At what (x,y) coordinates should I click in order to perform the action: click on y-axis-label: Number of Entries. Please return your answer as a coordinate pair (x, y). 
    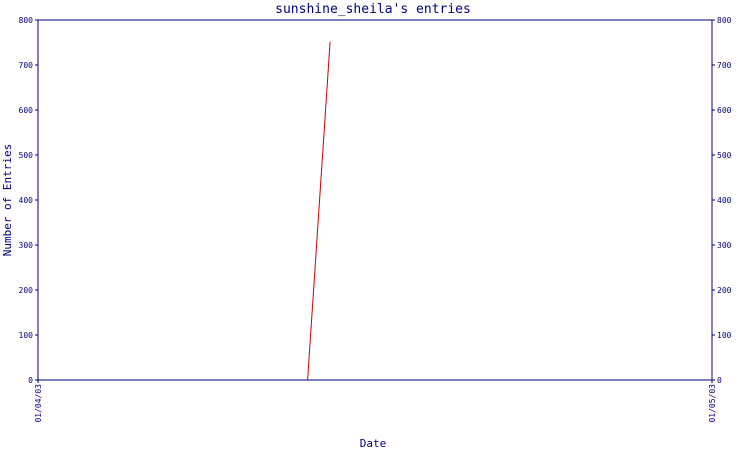
    Looking at the image, I should click on (7, 200).